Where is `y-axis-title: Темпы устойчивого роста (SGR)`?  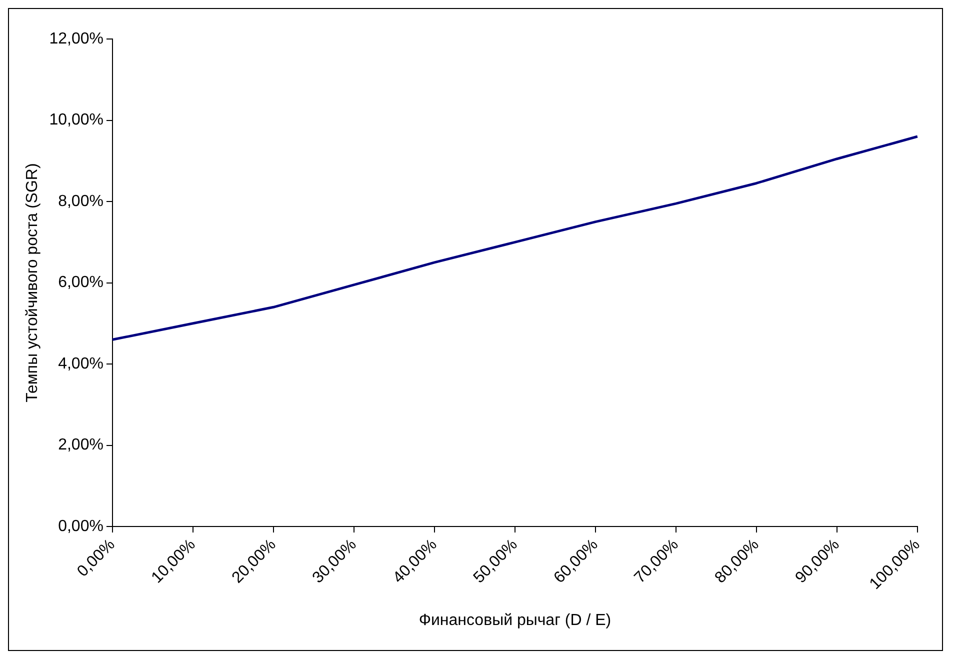 y-axis-title: Темпы устойчивого роста (SGR) is located at coordinates (33, 282).